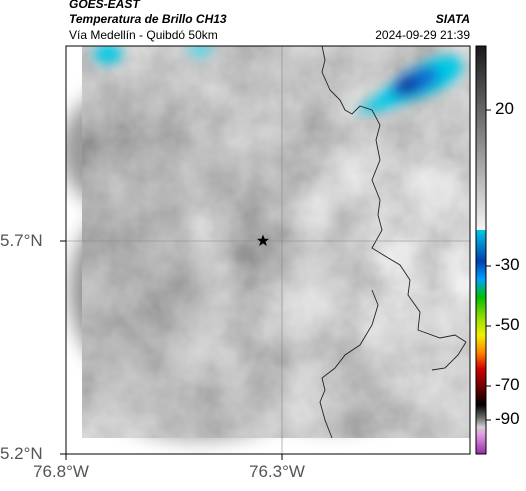 The height and width of the screenshot is (491, 526). I want to click on colorbar-label: -70, so click(507, 384).